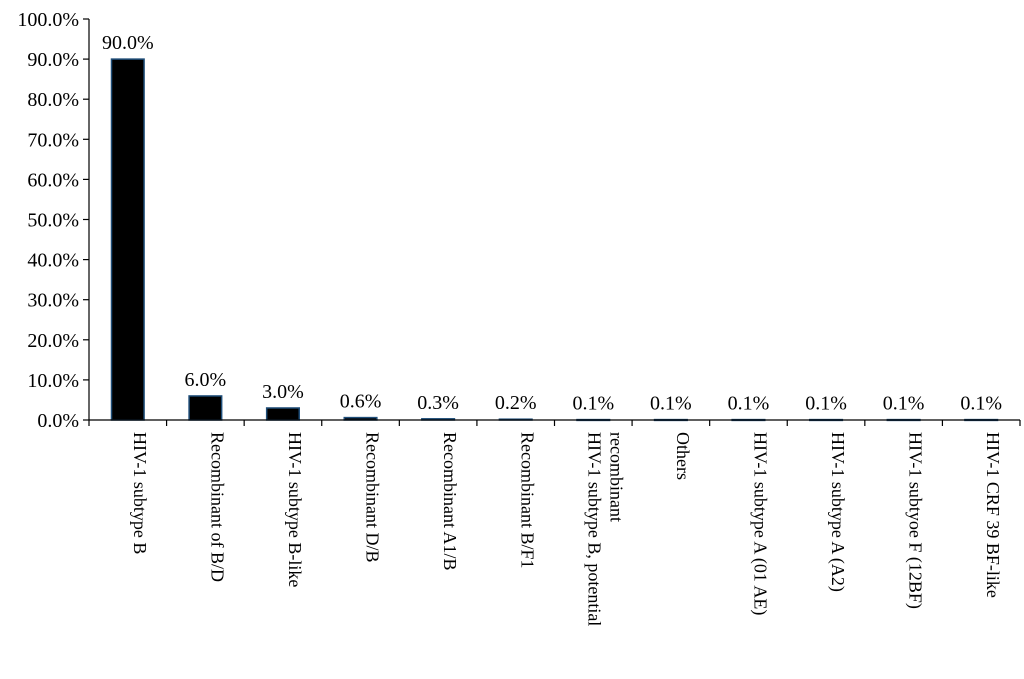 This screenshot has width=1024, height=679. What do you see at coordinates (915, 520) in the screenshot?
I see `category-label: HIV-1 subtyoe F (12BF)` at bounding box center [915, 520].